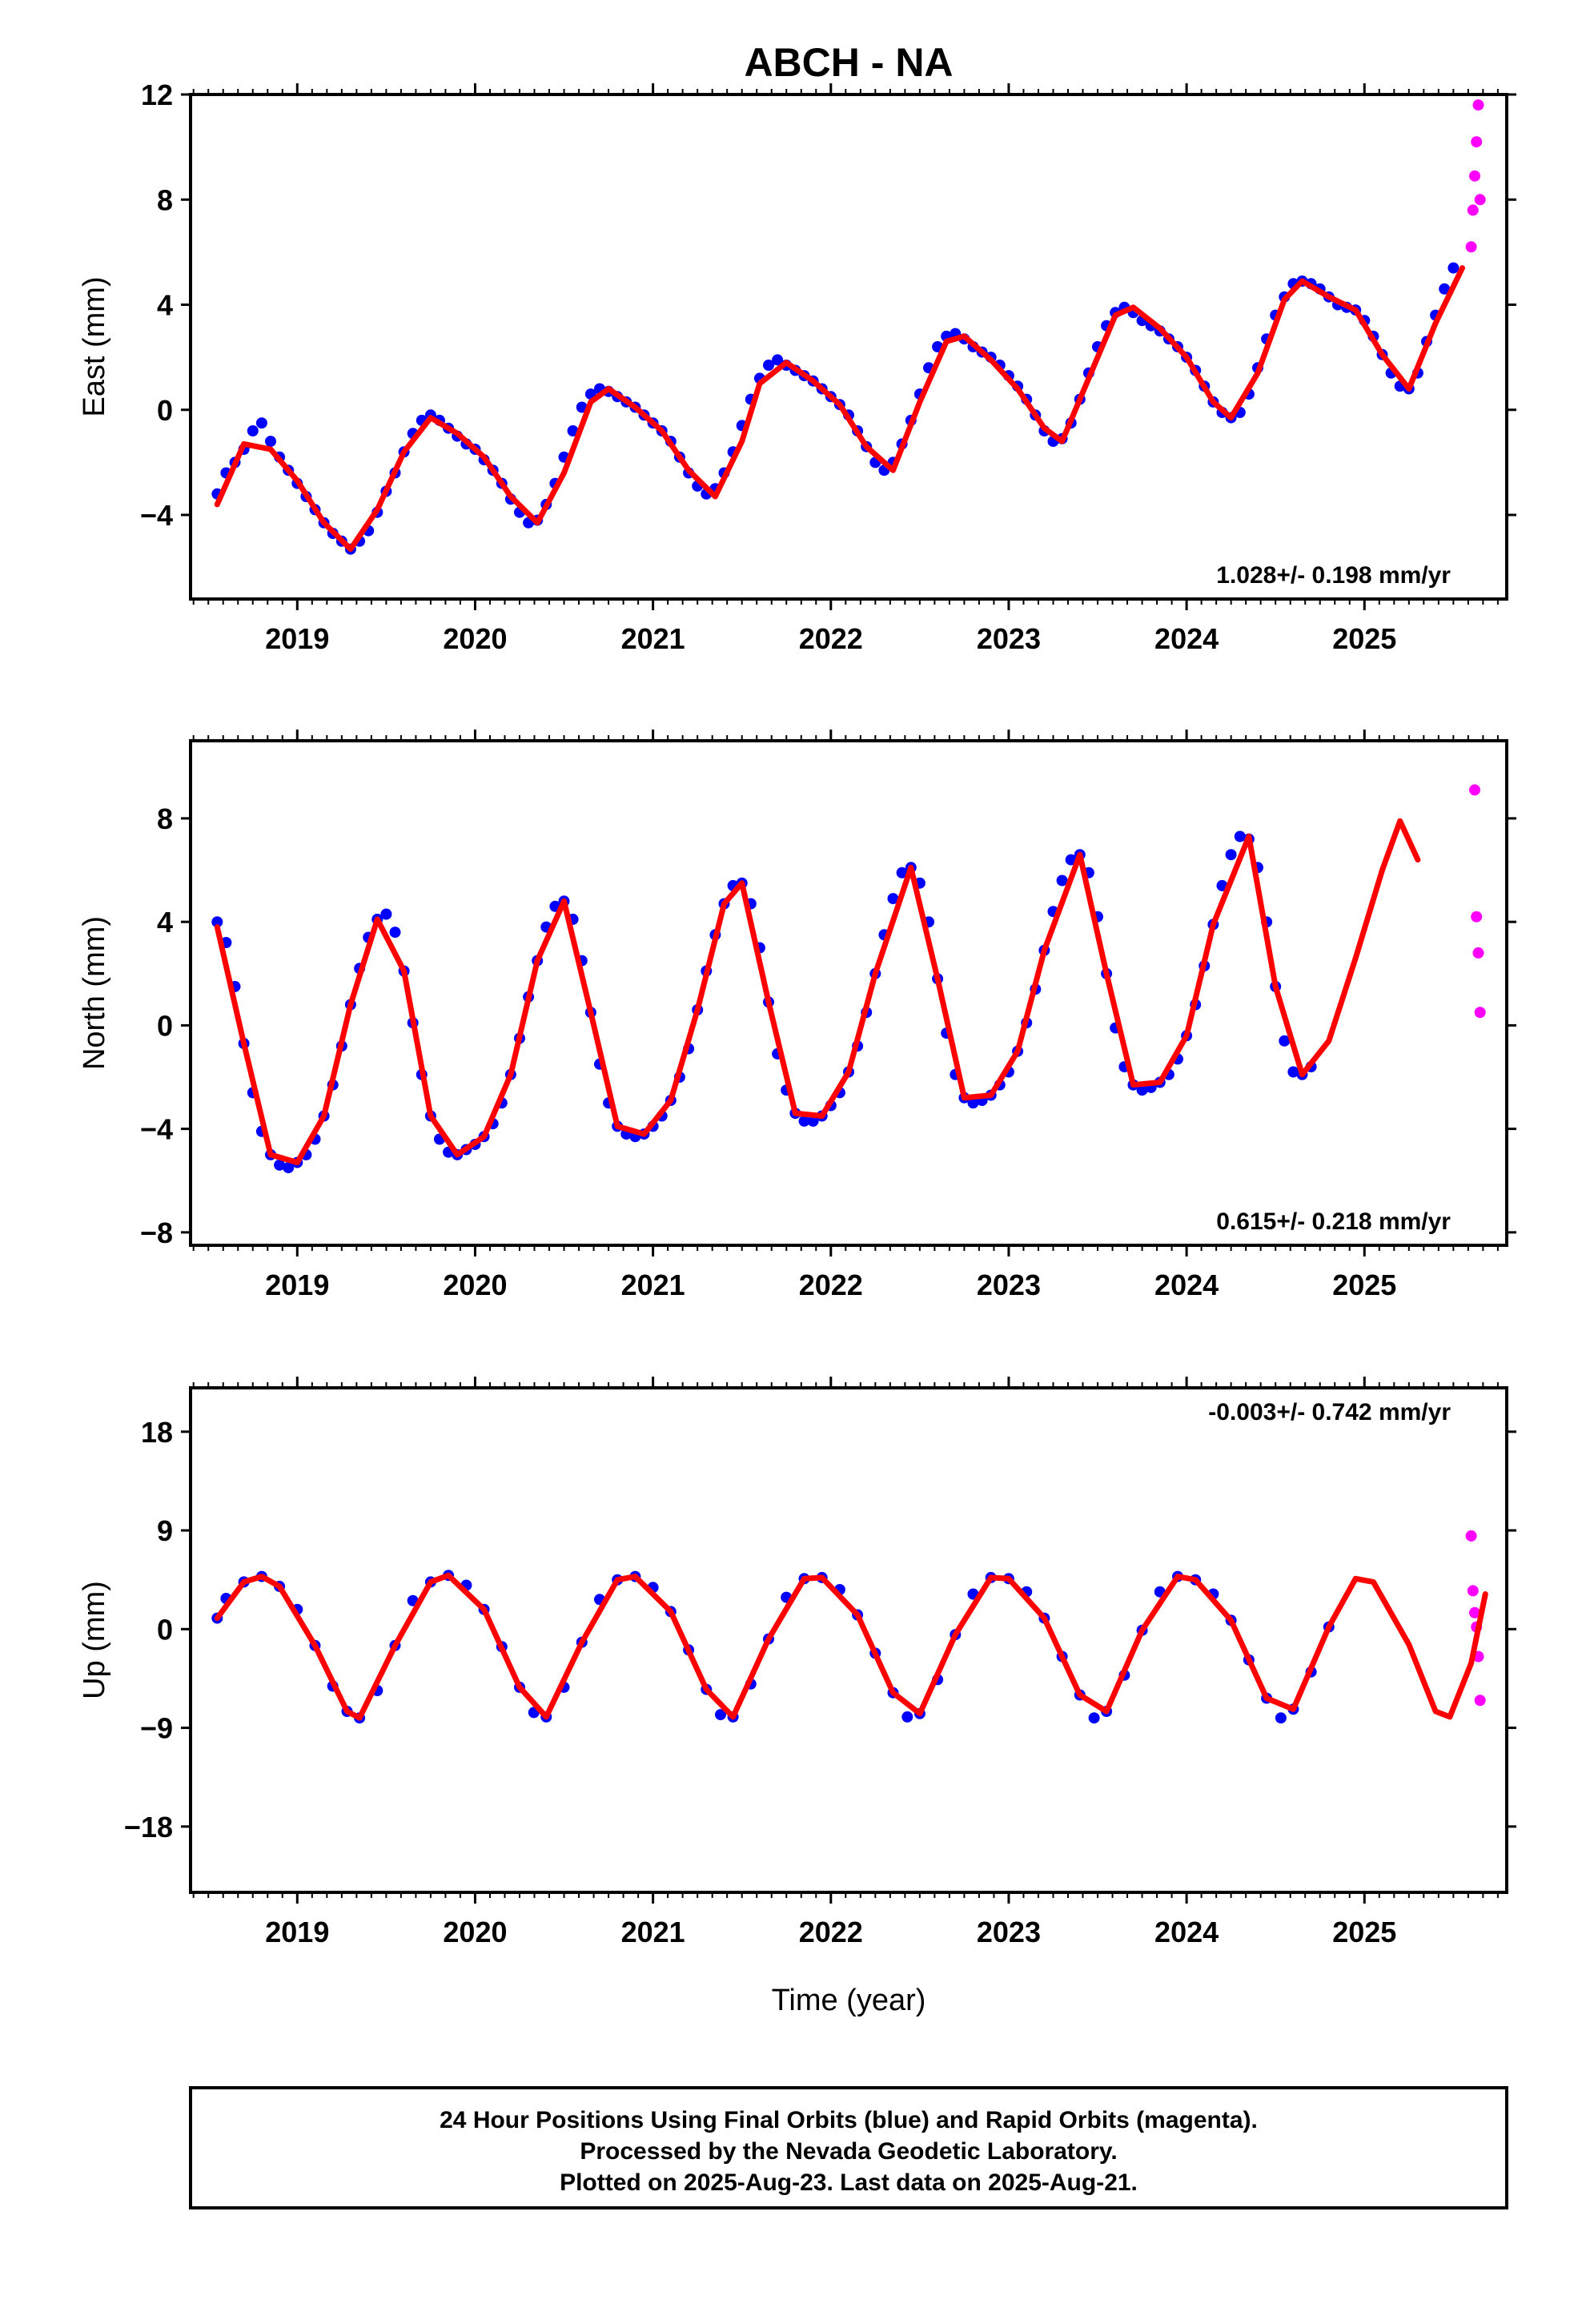 Image resolution: width=1582 pixels, height=2324 pixels. Describe the element at coordinates (165, 1530) in the screenshot. I see `y-tick-label: 9` at that location.